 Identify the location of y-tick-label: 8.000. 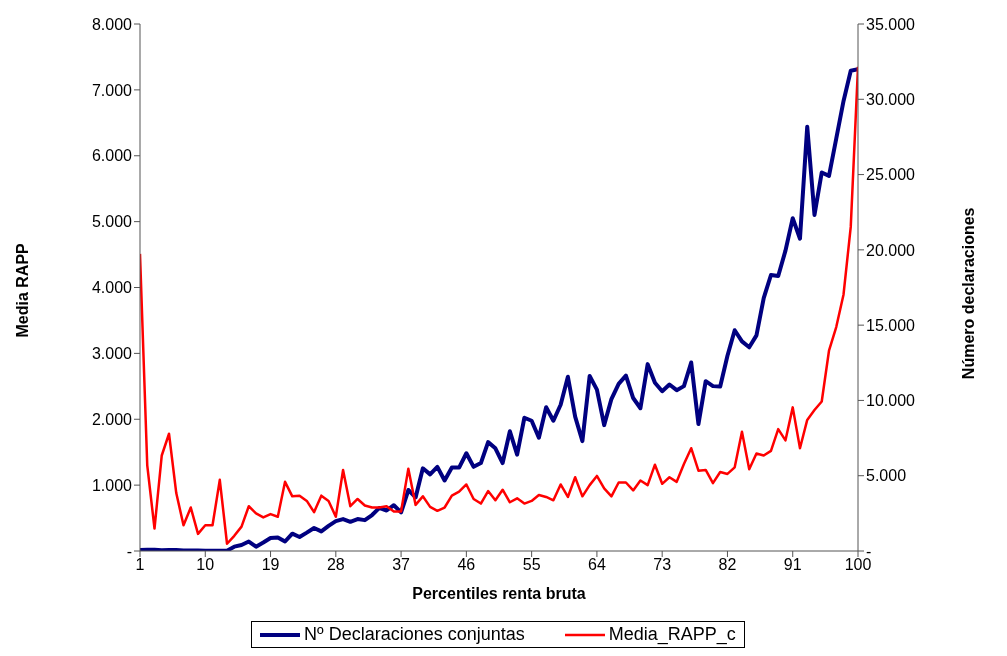
(112, 24).